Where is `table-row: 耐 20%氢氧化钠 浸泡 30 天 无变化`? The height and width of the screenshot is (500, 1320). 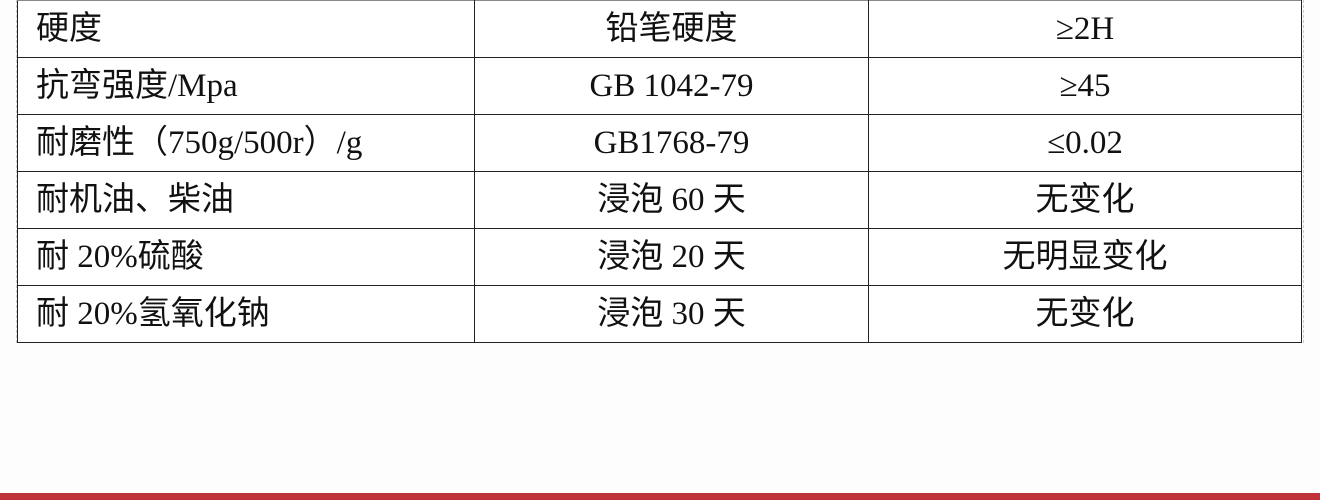 table-row: 耐 20%氢氧化钠 浸泡 30 天 无变化 is located at coordinates (659, 314).